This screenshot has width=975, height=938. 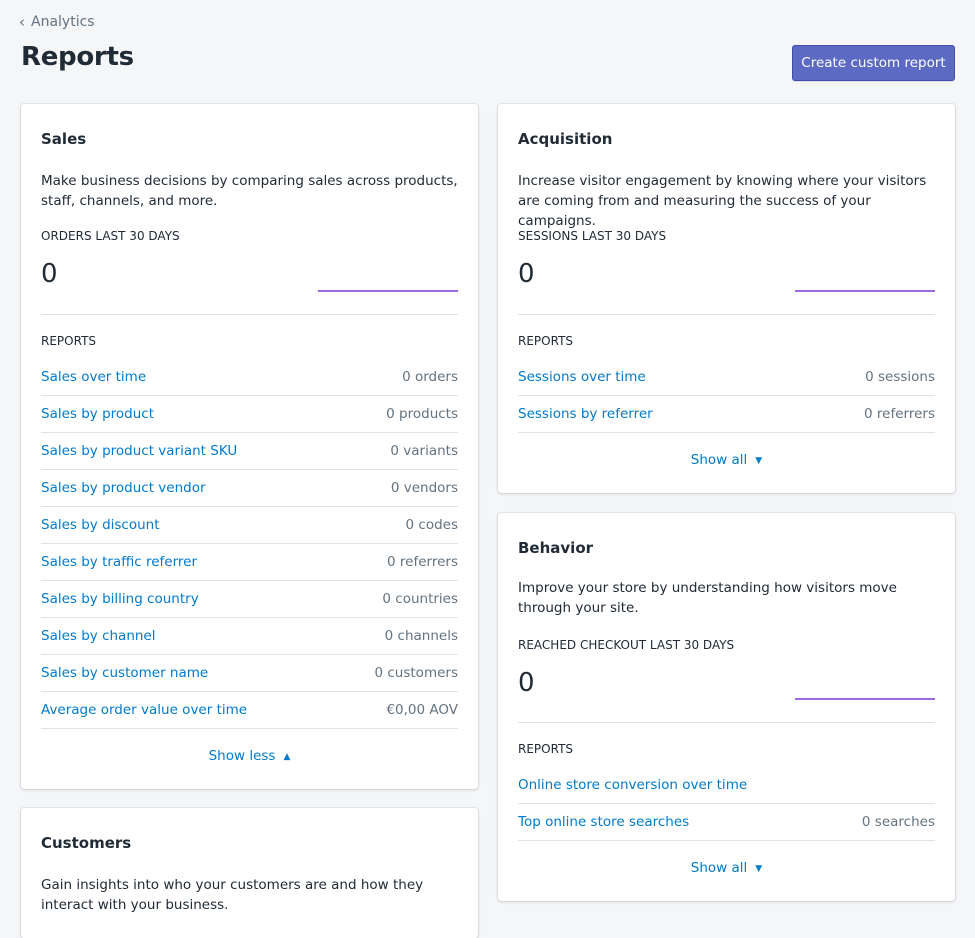 I want to click on report-row: Top online store searches 0 searches, so click(x=726, y=822).